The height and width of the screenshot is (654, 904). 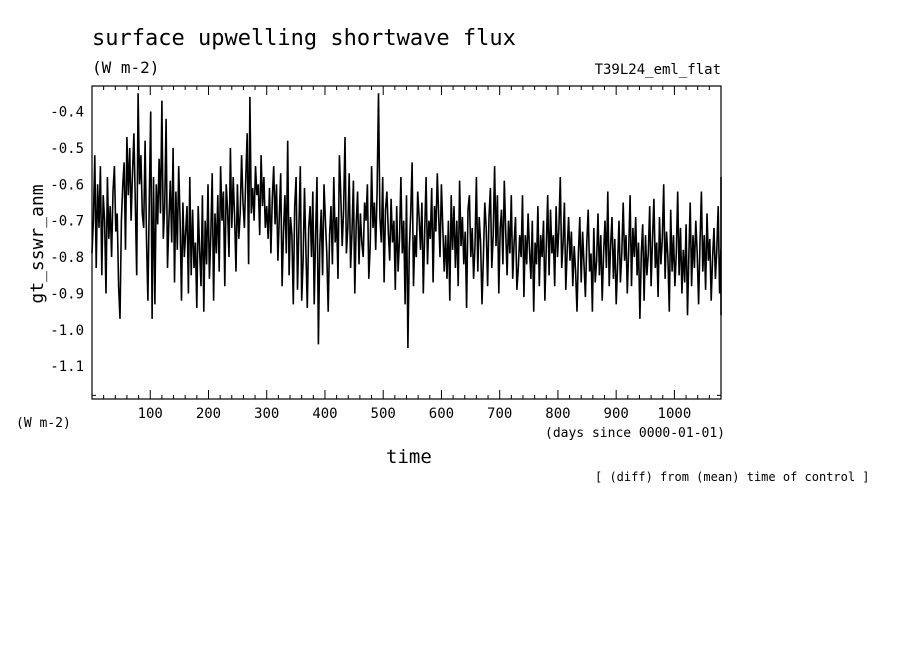 What do you see at coordinates (499, 414) in the screenshot?
I see `x-tick-label: 700` at bounding box center [499, 414].